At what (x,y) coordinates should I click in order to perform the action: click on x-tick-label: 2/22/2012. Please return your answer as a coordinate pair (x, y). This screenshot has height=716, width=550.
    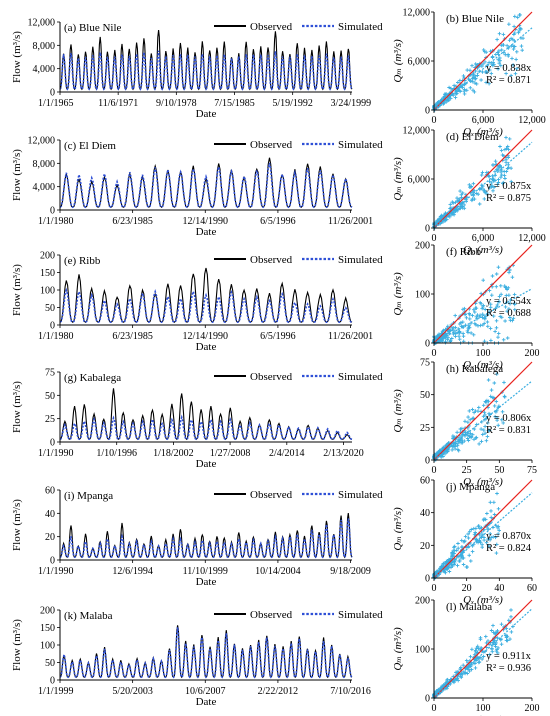
    Looking at the image, I should click on (278, 691).